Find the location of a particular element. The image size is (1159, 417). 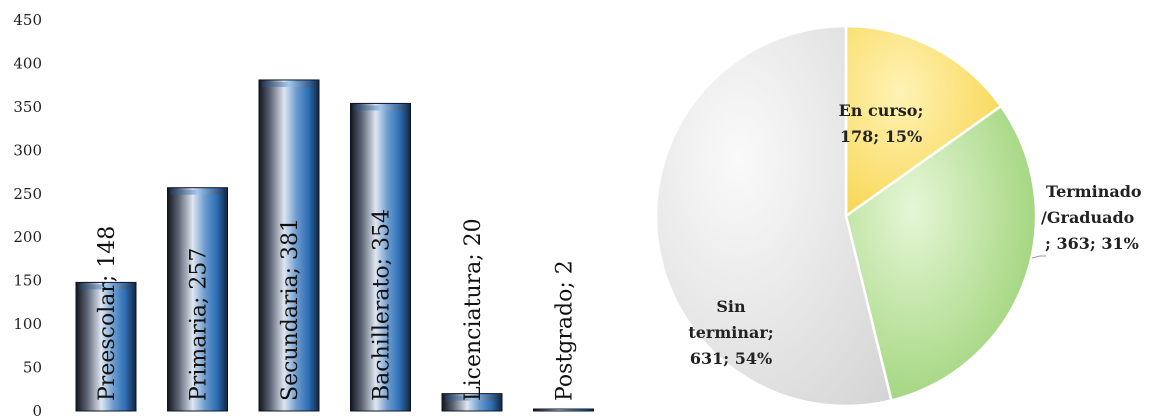

pie-data-label: Sin terminar; 631; 54% is located at coordinates (730, 332).